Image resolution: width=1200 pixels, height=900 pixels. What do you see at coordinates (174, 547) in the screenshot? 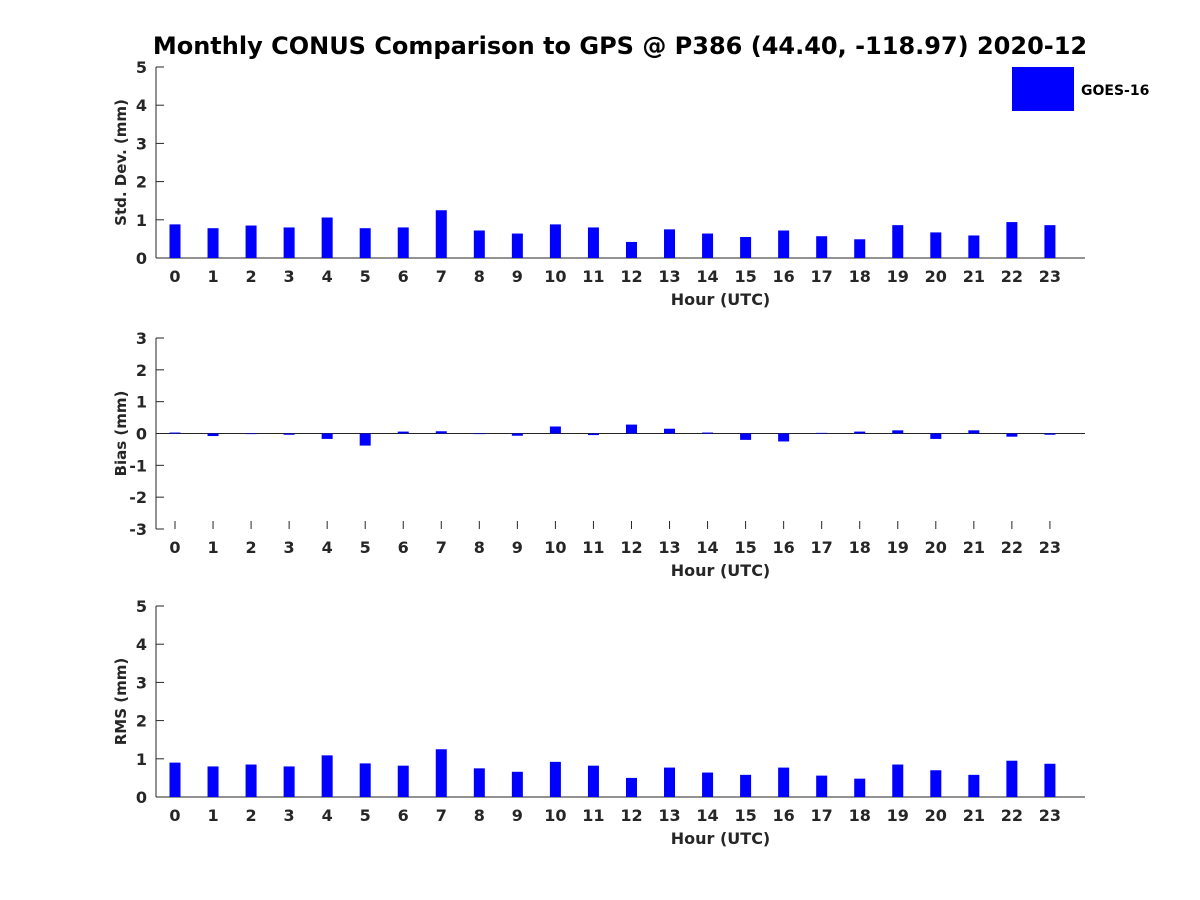
I see `x-tick-label: 0` at bounding box center [174, 547].